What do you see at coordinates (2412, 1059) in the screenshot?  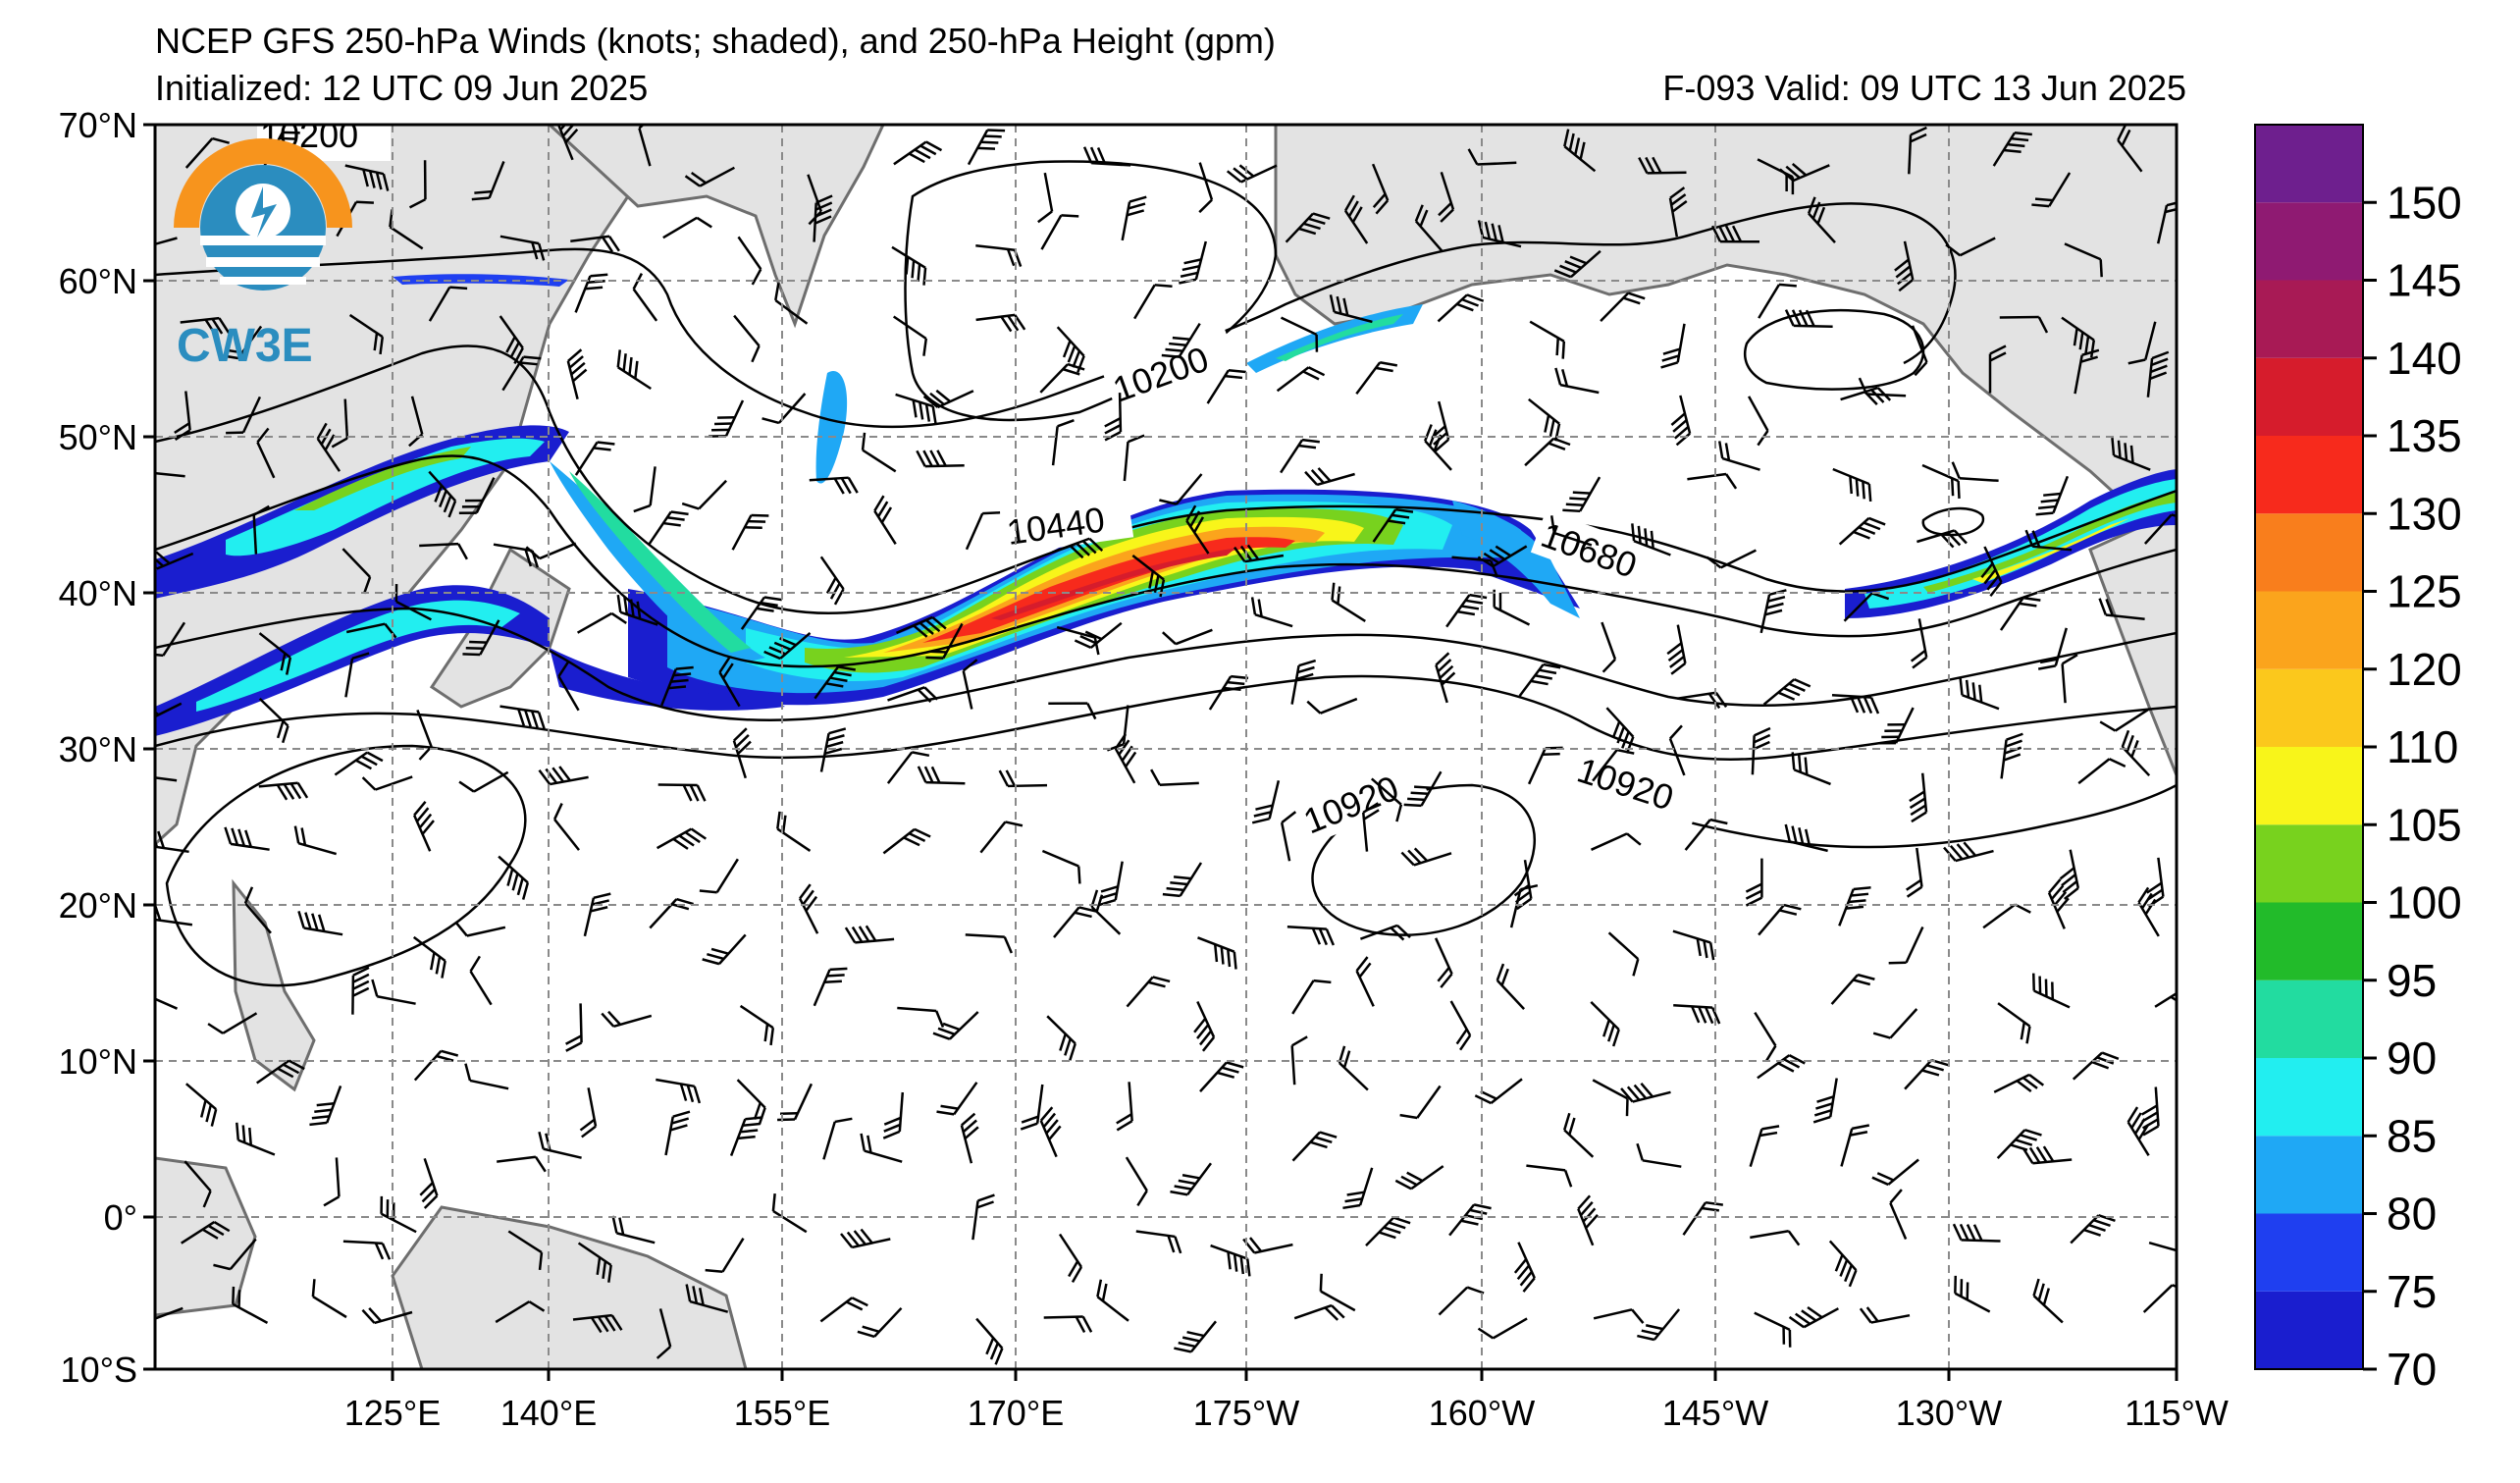 I see `colorbar-label: 90` at bounding box center [2412, 1059].